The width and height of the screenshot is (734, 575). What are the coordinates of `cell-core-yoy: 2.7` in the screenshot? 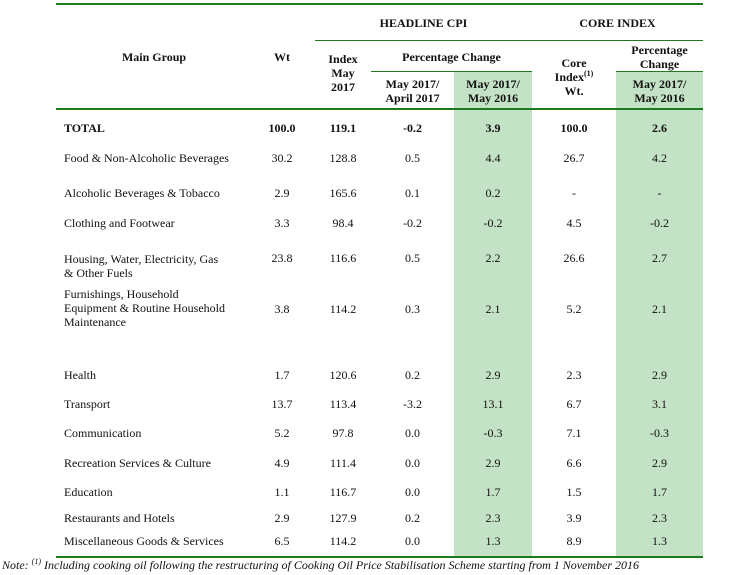 It's located at (659, 258).